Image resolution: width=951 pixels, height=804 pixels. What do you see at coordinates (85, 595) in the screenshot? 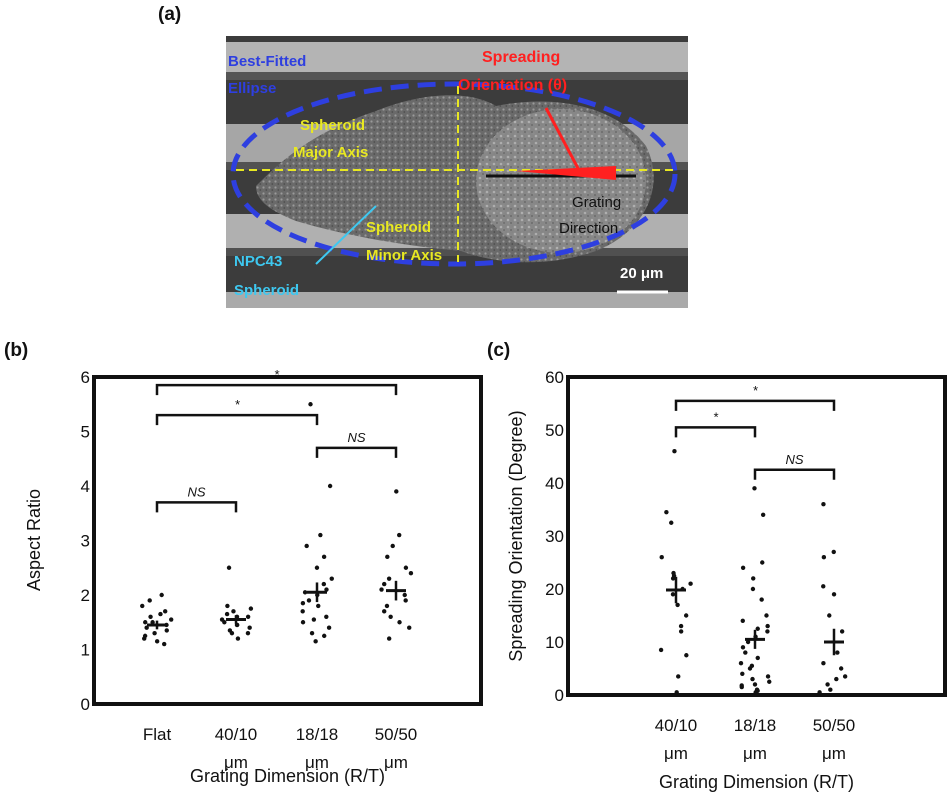
I see `y-tick-label-b: 2` at bounding box center [85, 595].